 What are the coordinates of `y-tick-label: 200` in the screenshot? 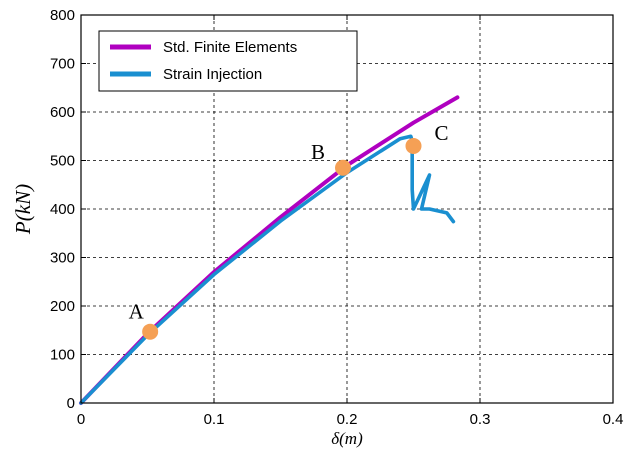 It's located at (62, 306).